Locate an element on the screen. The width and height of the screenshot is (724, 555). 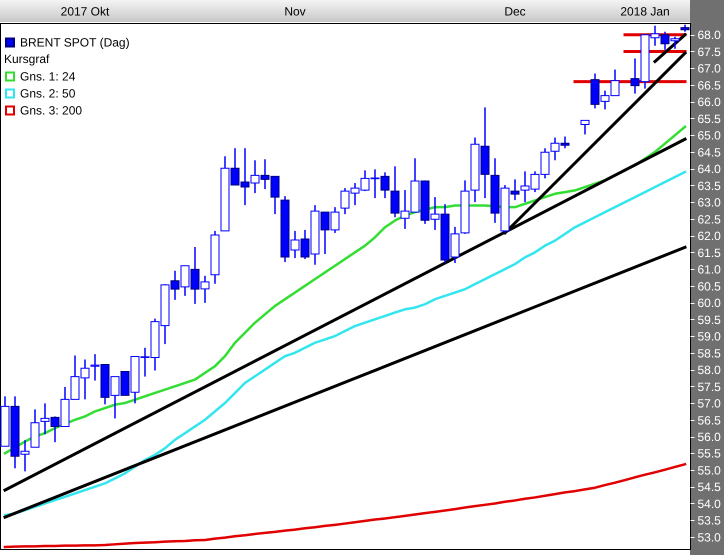
y-tick-label: 66.0 is located at coordinates (710, 102).